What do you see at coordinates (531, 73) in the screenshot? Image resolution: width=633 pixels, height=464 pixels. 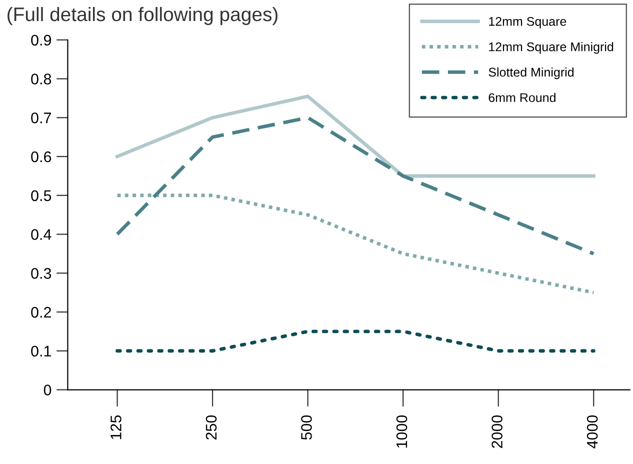 I see `legend-label: Slotted Minigrid` at bounding box center [531, 73].